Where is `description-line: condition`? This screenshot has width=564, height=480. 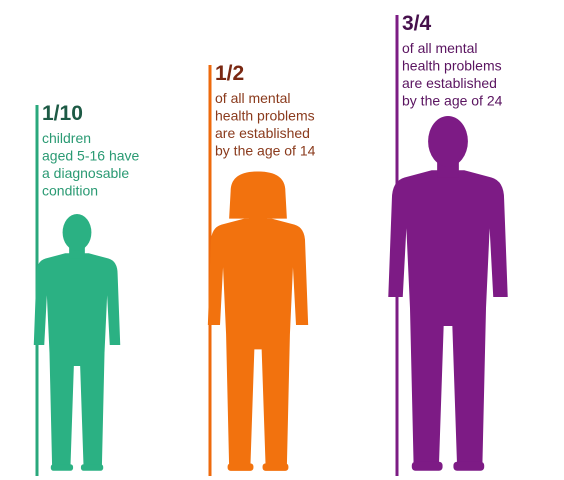 description-line: condition is located at coordinates (70, 191).